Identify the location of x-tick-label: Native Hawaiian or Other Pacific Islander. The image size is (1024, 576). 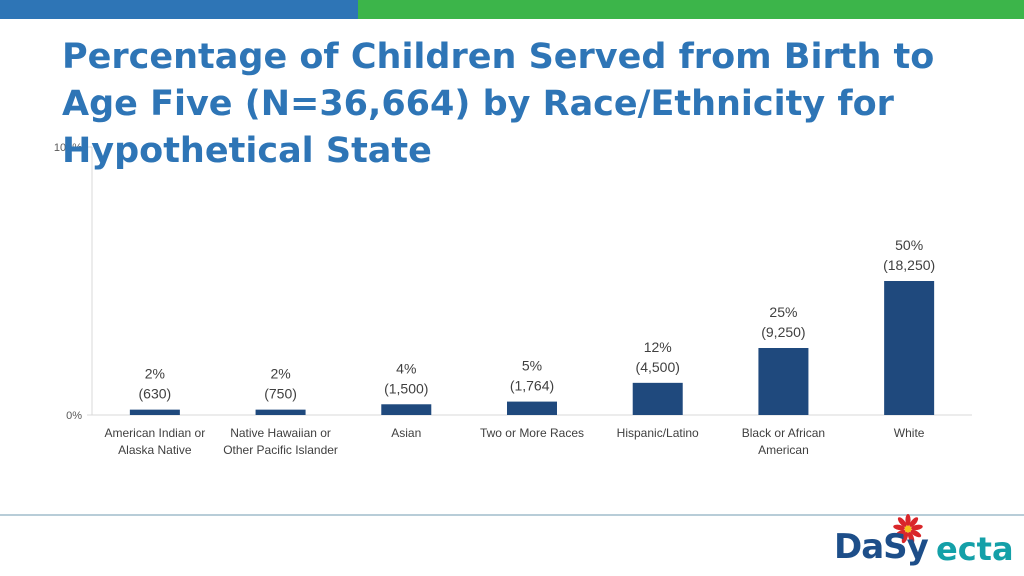
(280, 441).